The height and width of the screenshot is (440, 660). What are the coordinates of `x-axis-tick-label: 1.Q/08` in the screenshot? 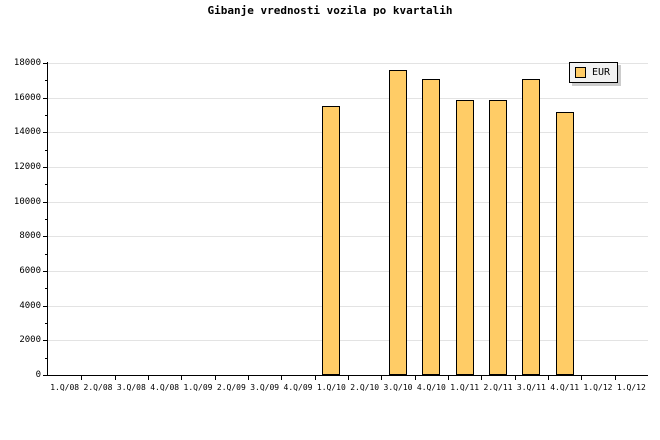 It's located at (65, 387).